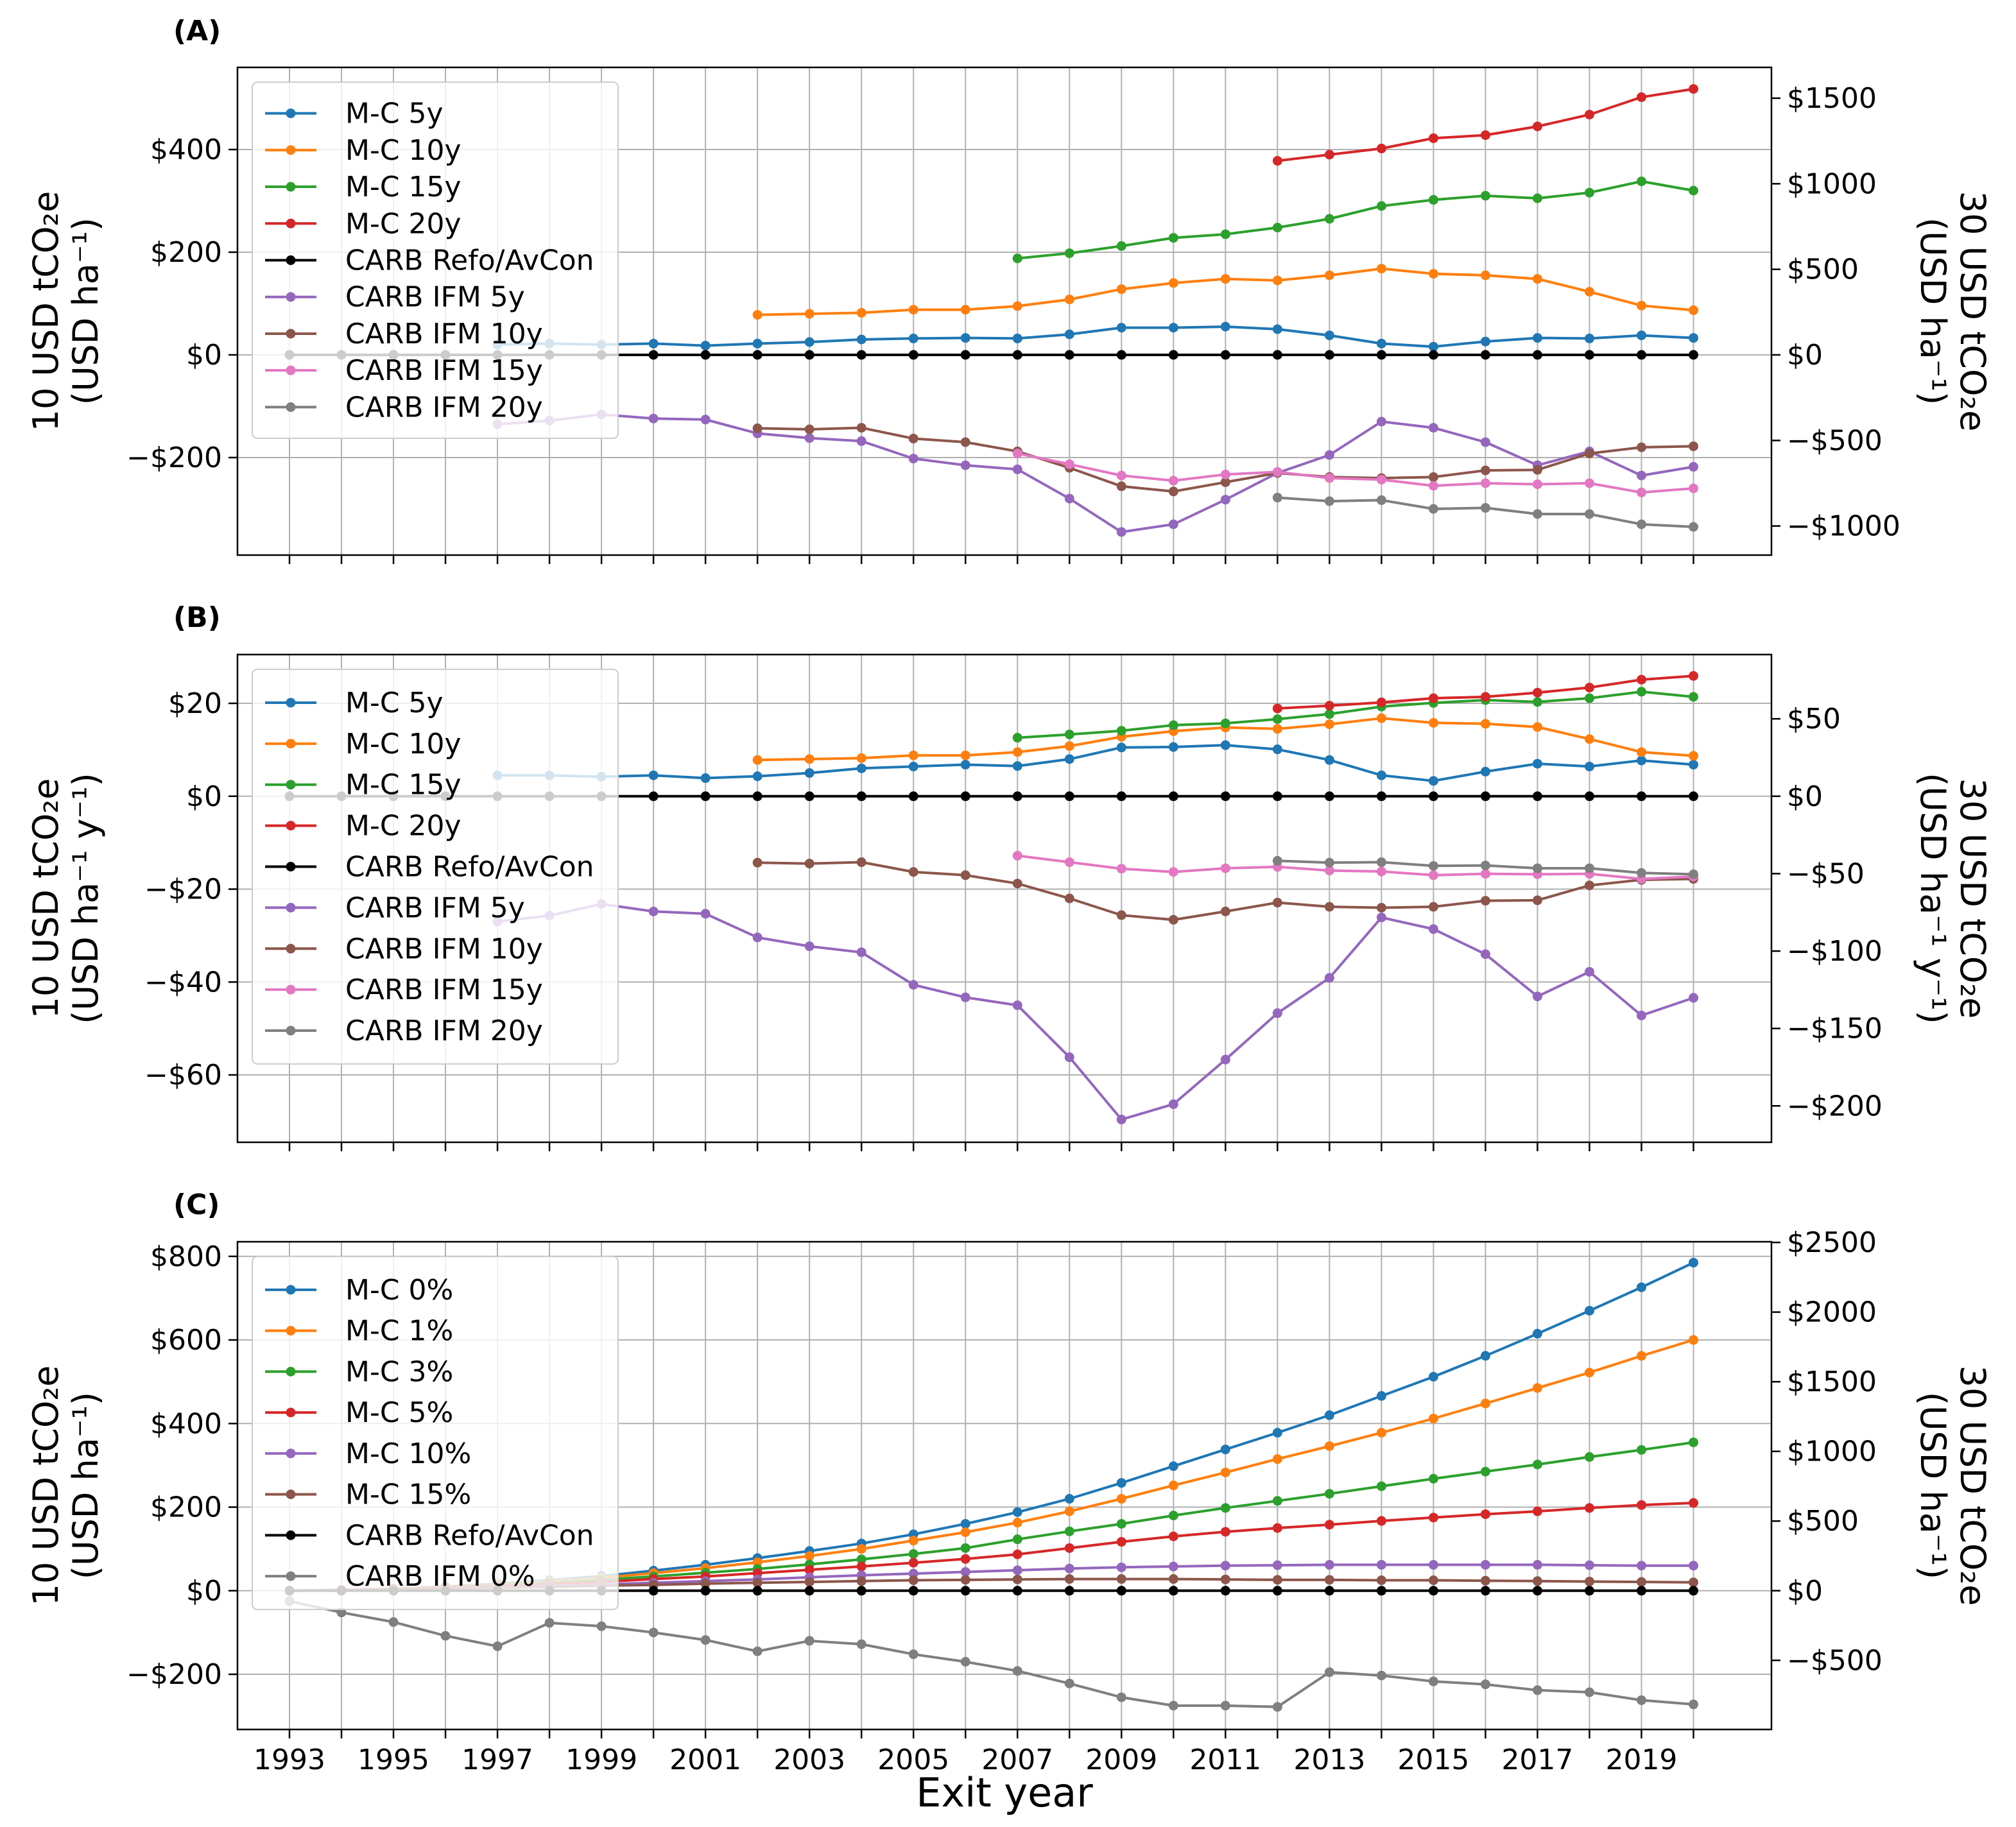 This screenshot has width=2016, height=1827. I want to click on y-tick-label-right: $0, so click(1805, 356).